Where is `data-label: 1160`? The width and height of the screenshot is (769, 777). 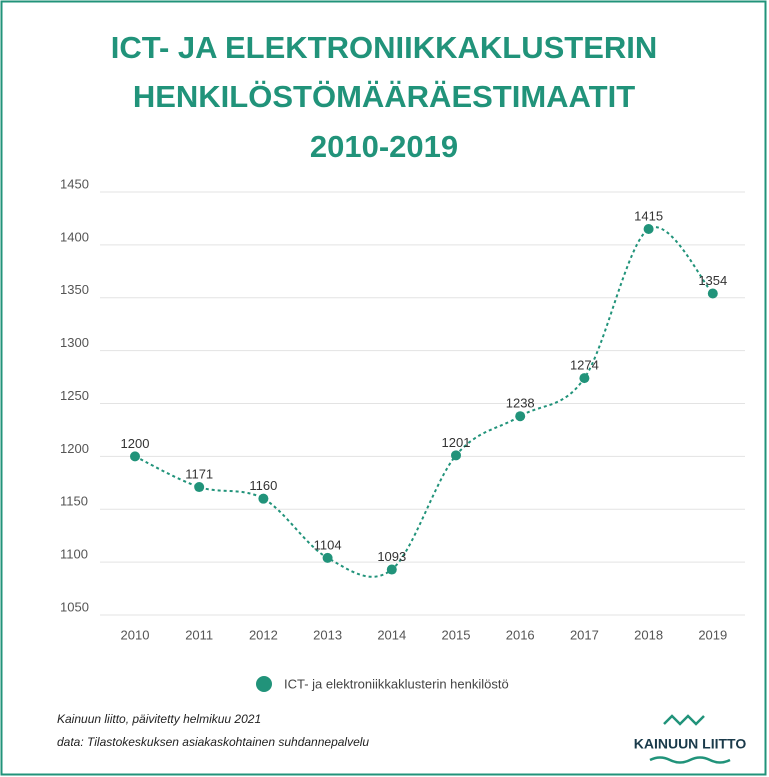 data-label: 1160 is located at coordinates (263, 485).